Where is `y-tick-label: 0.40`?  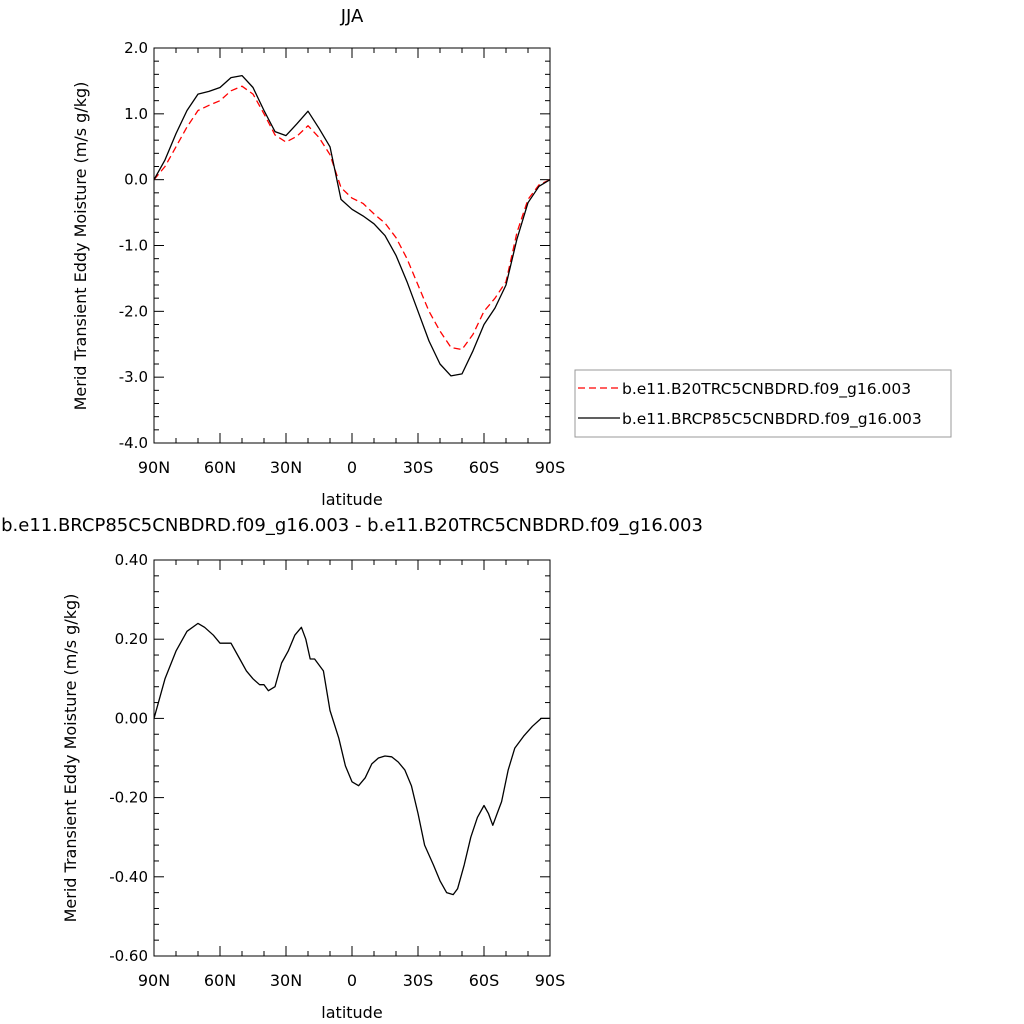 y-tick-label: 0.40 is located at coordinates (131, 560).